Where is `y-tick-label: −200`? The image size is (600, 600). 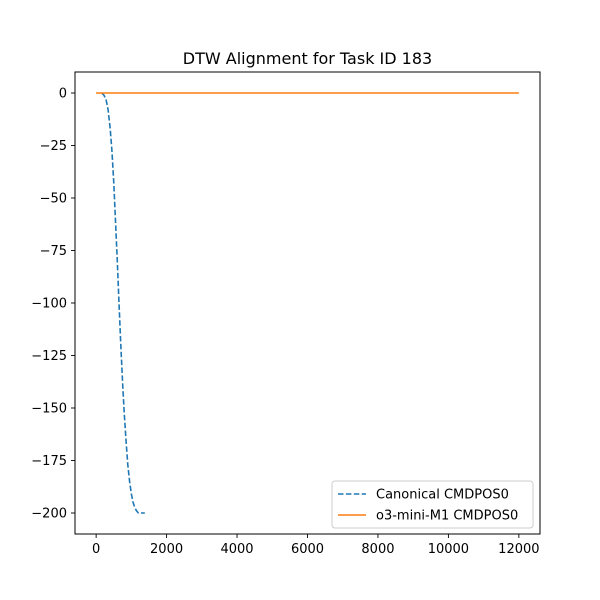 y-tick-label: −200 is located at coordinates (49, 514).